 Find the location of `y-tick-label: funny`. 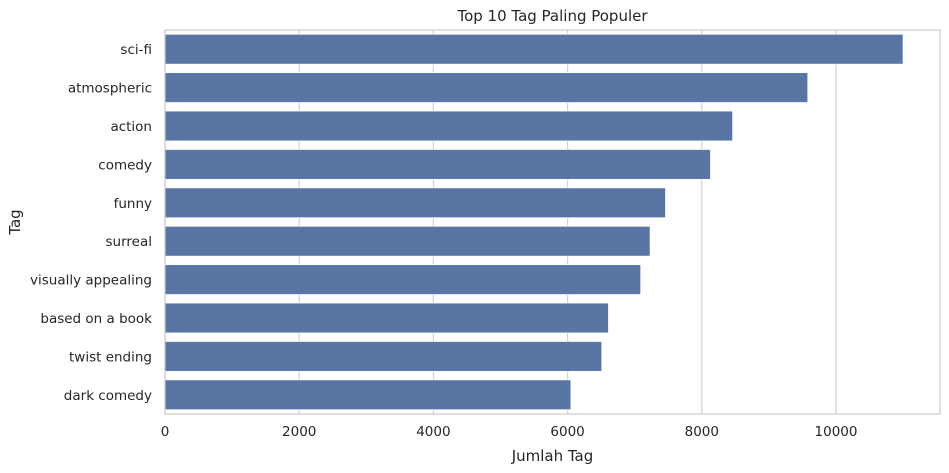

y-tick-label: funny is located at coordinates (133, 204).